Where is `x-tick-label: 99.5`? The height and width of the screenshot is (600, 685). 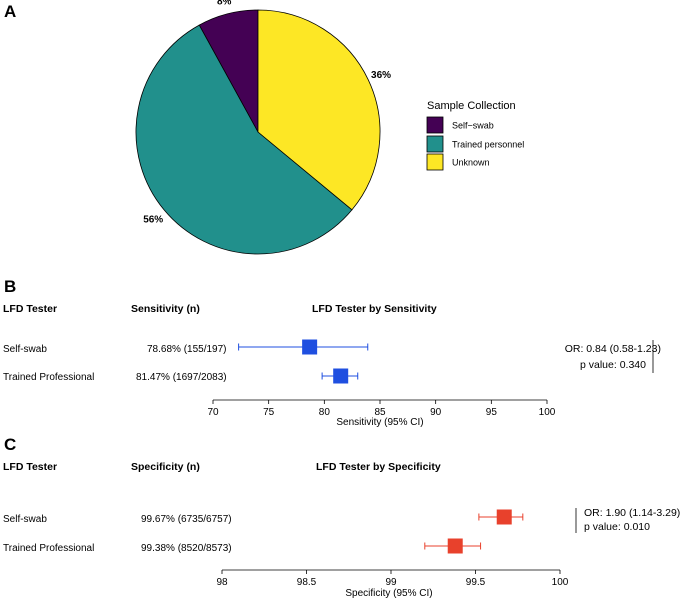 x-tick-label: 99.5 is located at coordinates (476, 582).